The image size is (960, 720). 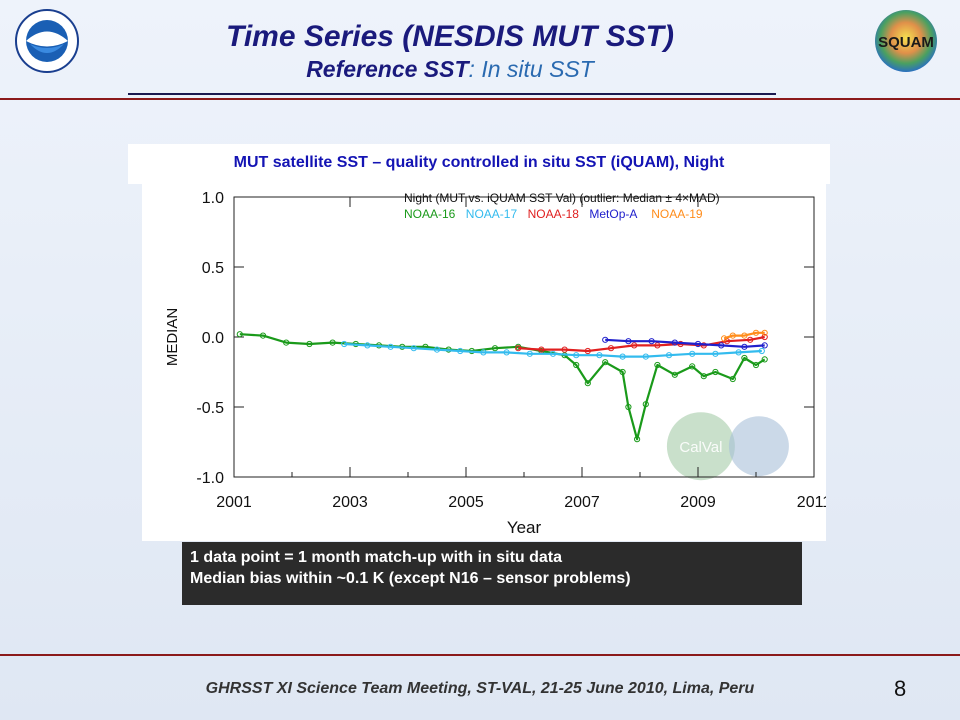 I want to click on y-tick-label: 1.0, so click(x=213, y=198).